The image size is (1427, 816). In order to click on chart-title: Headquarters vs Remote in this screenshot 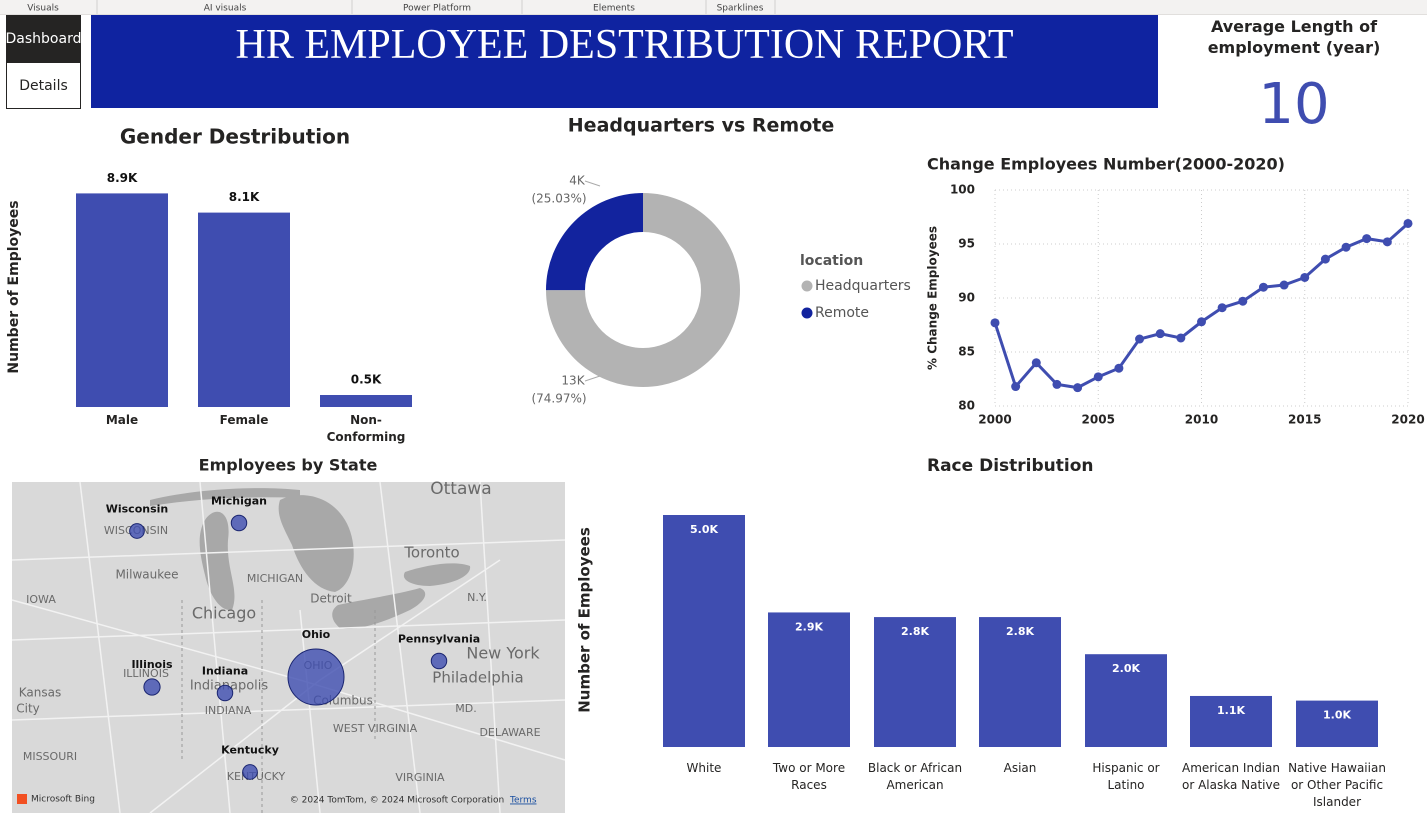, I will do `click(701, 126)`.